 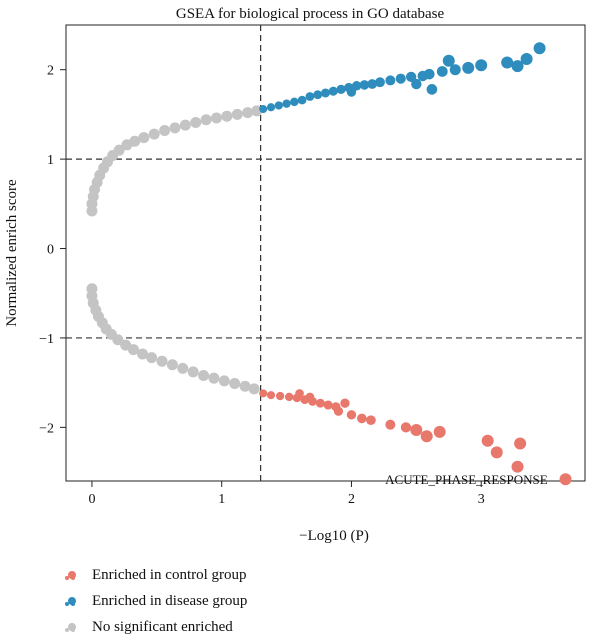 What do you see at coordinates (12, 253) in the screenshot?
I see `y-axis-label: Normalized enrich score` at bounding box center [12, 253].